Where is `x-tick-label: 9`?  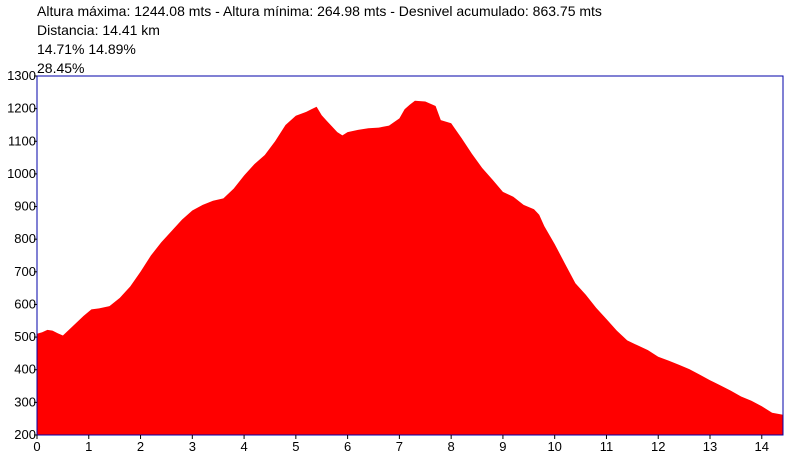 x-tick-label: 9 is located at coordinates (502, 446).